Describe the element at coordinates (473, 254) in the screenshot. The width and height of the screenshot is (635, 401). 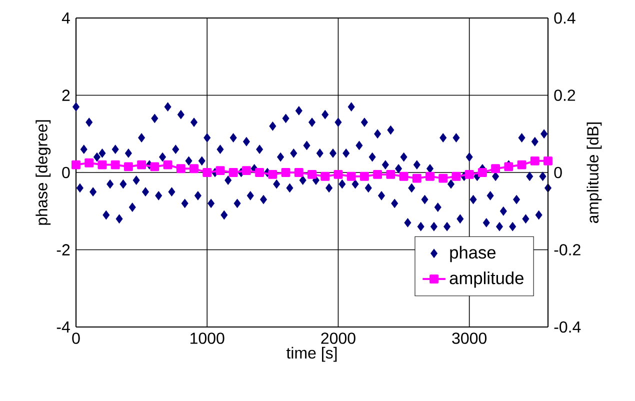
I see `legend-label: phase` at that location.